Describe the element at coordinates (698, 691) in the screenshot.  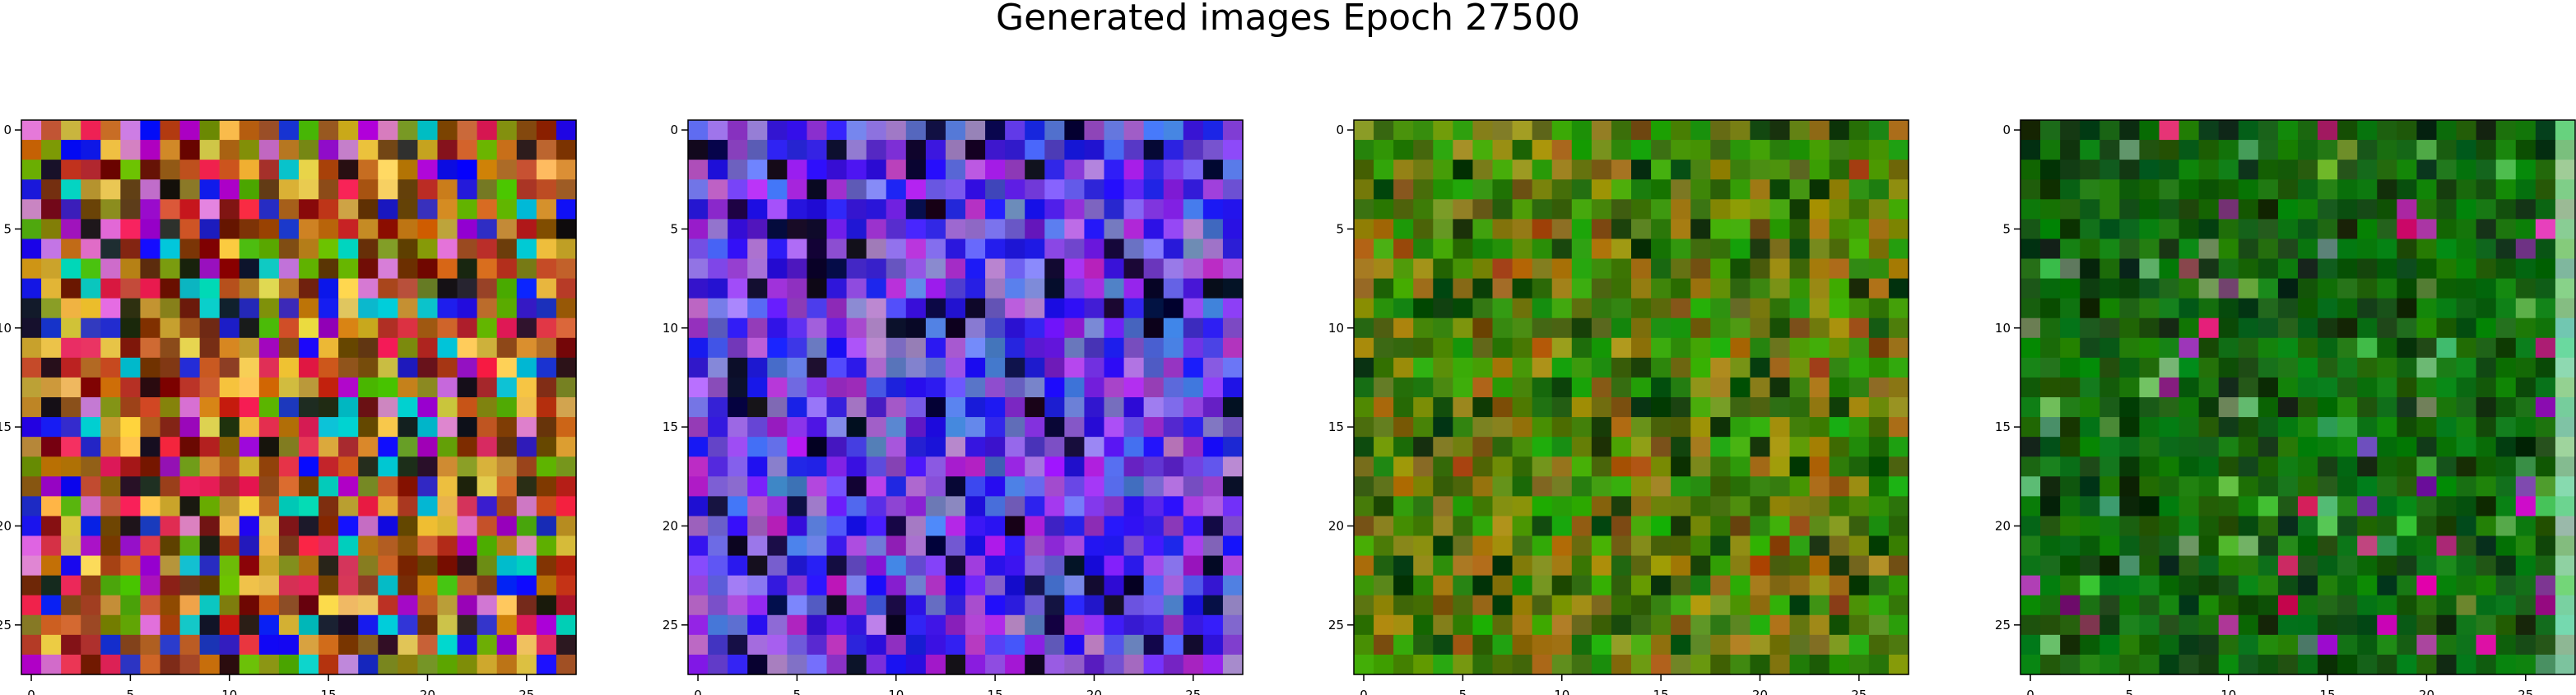
I see `x-tick-label: 0` at that location.